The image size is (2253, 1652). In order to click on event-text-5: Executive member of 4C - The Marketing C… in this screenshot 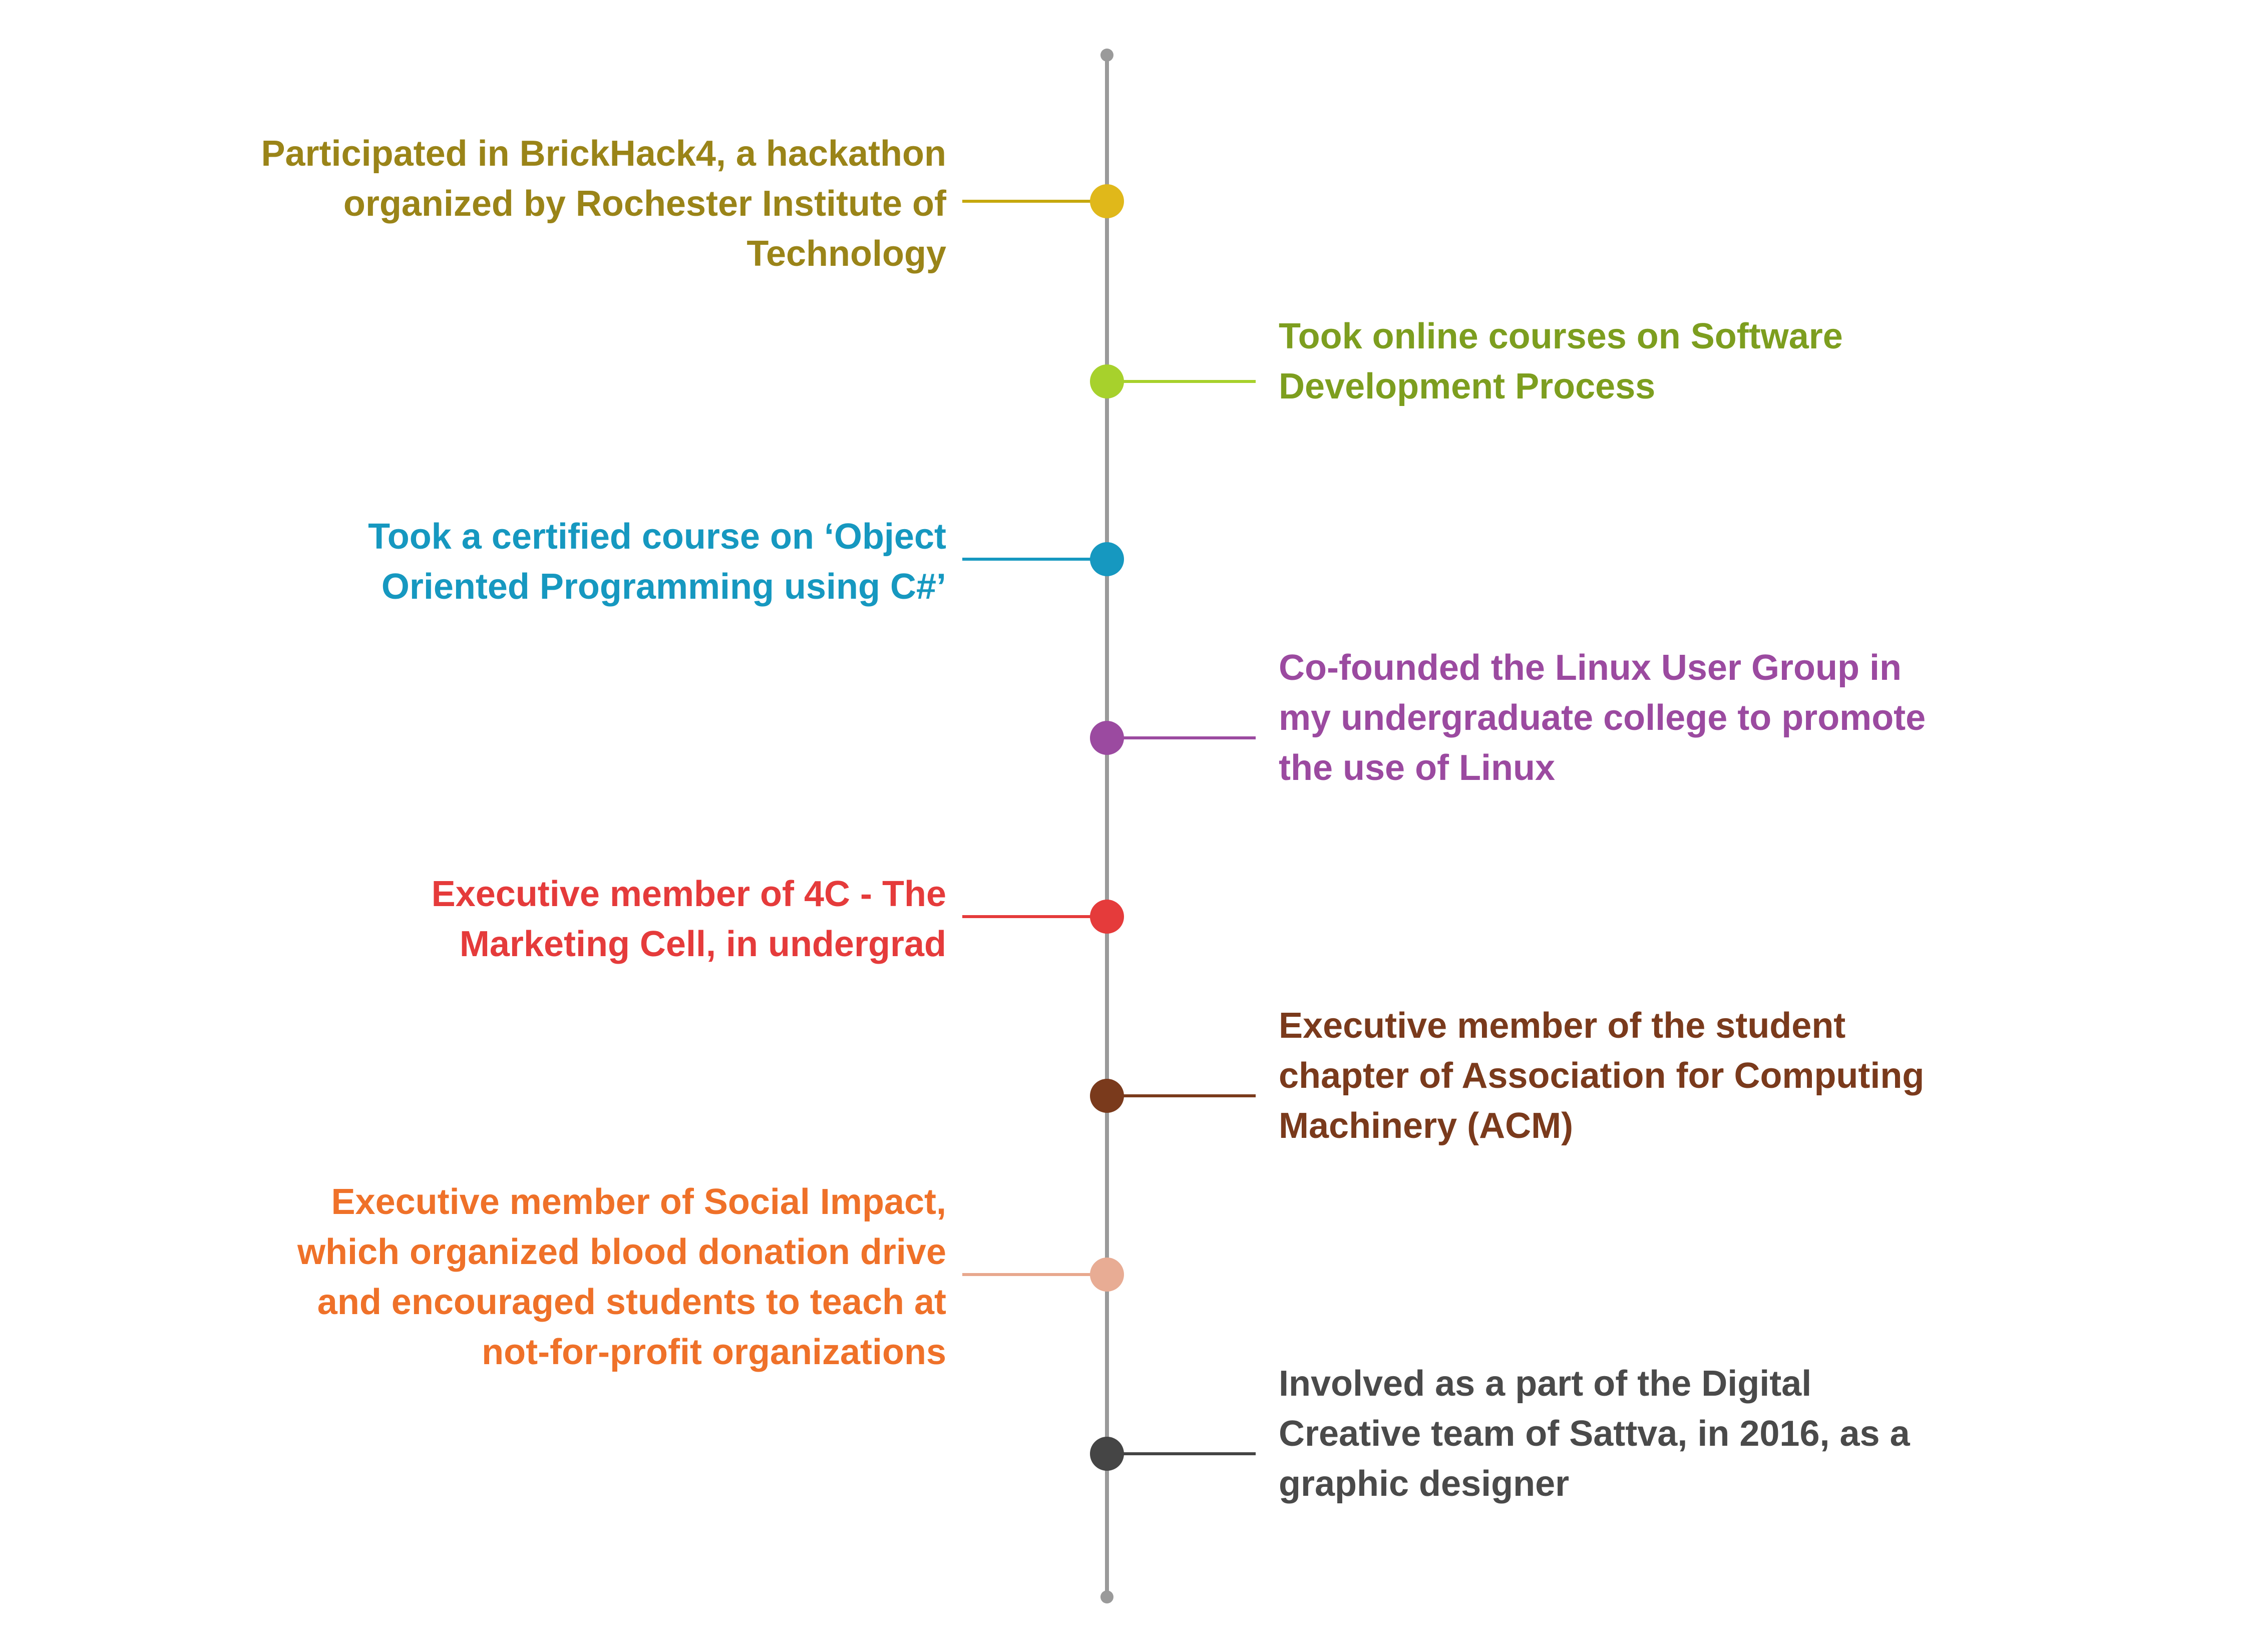, I will do `click(688, 919)`.